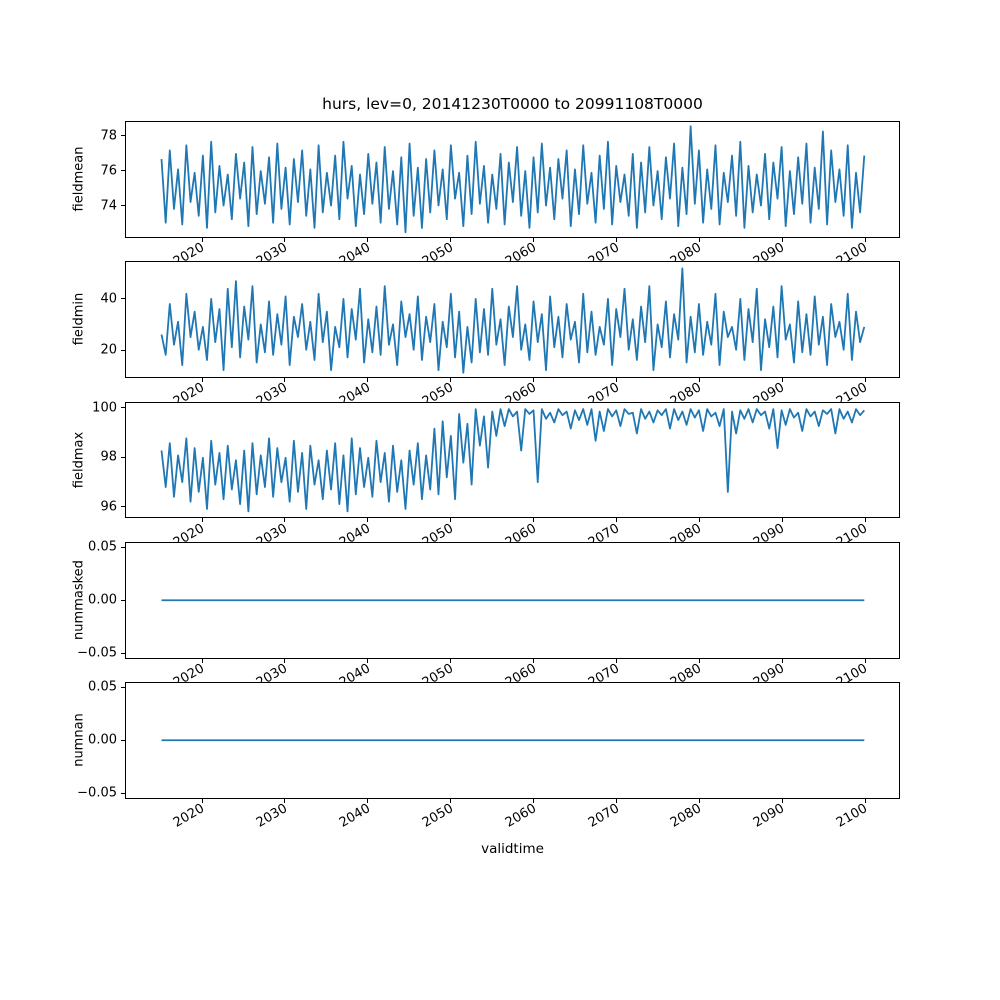 This screenshot has width=1000, height=1000. Describe the element at coordinates (108, 457) in the screenshot. I see `y-tick-label: 98` at that location.